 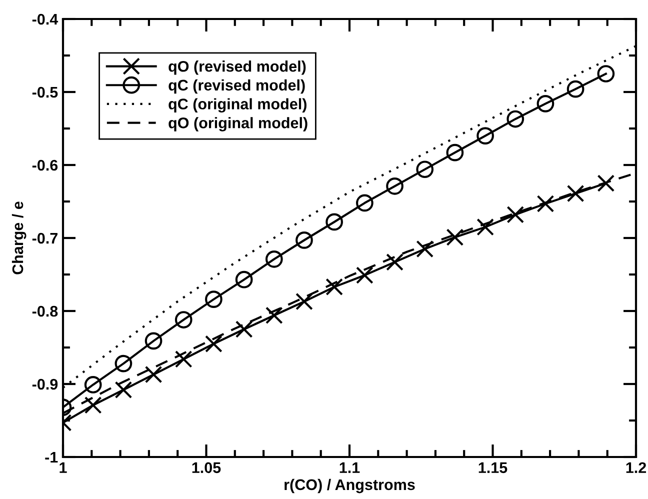 What do you see at coordinates (236, 86) in the screenshot?
I see `legend-label: qC (revised model)` at bounding box center [236, 86].